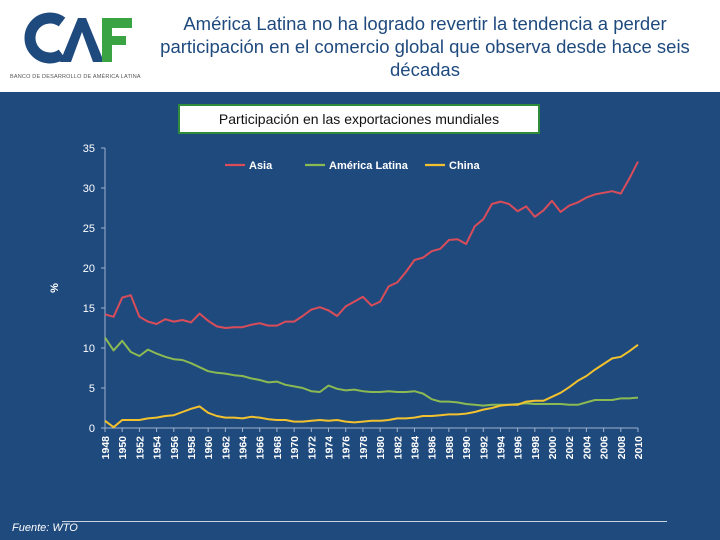 The width and height of the screenshot is (720, 540). What do you see at coordinates (89, 349) in the screenshot?
I see `y-tick-label: 10` at bounding box center [89, 349].